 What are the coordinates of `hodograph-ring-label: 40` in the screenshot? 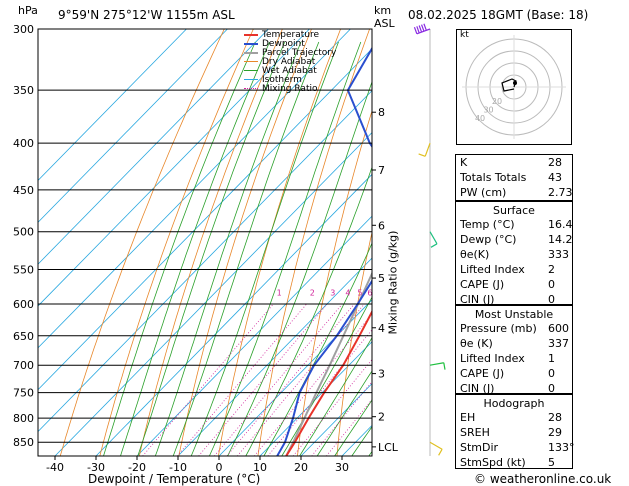 It's located at (480, 118).